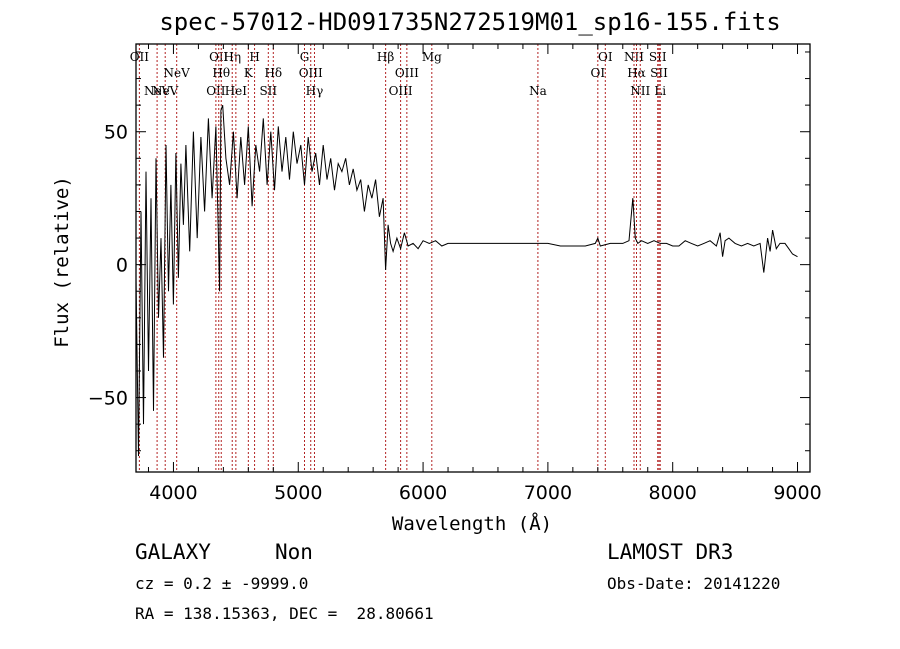 The image size is (900, 649). What do you see at coordinates (636, 73) in the screenshot?
I see `marker-label: Hα` at bounding box center [636, 73].